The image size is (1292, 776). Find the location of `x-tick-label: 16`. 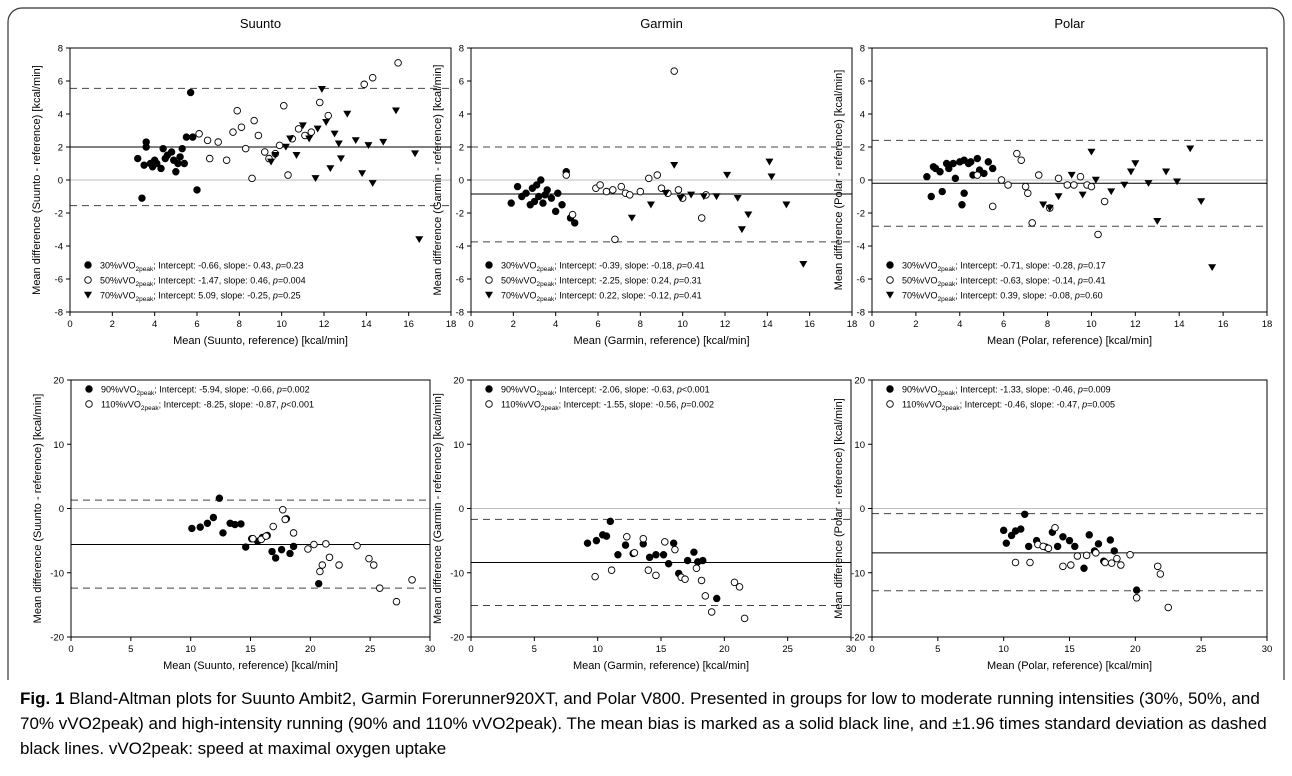

x-tick-label: 16 is located at coordinates (809, 324).